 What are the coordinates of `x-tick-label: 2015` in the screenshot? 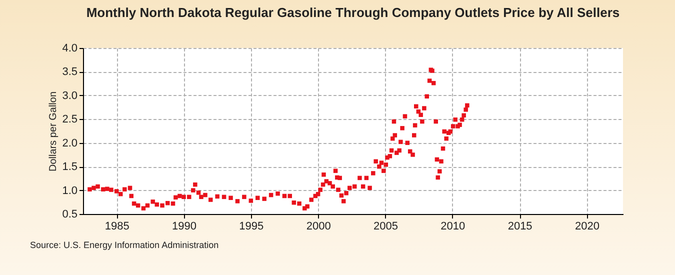 It's located at (520, 226).